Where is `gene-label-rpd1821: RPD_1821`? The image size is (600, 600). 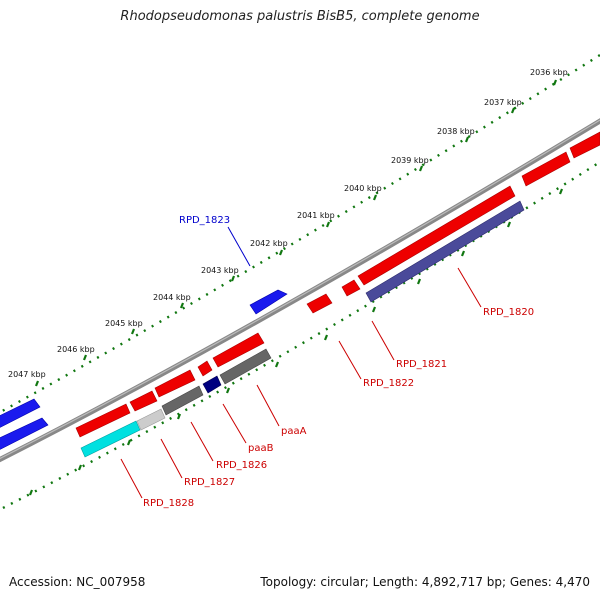
gene-label-rpd1821: RPD_1821 is located at coordinates (421, 364).